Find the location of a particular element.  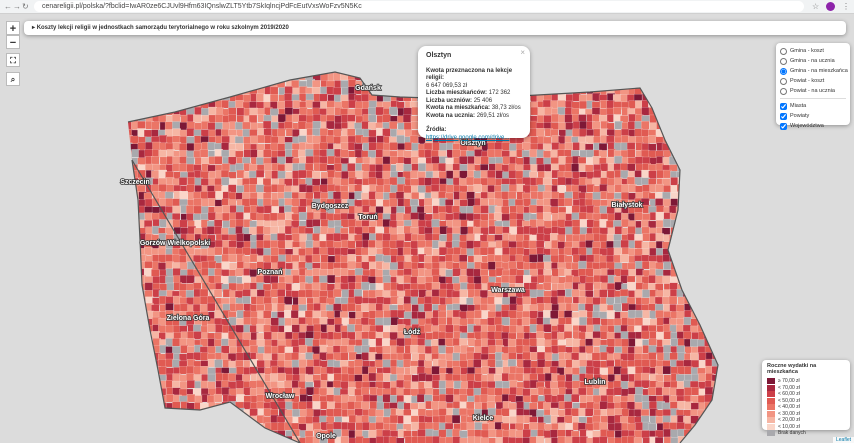

layer-option: Powiat - na ucznia is located at coordinates (813, 91).